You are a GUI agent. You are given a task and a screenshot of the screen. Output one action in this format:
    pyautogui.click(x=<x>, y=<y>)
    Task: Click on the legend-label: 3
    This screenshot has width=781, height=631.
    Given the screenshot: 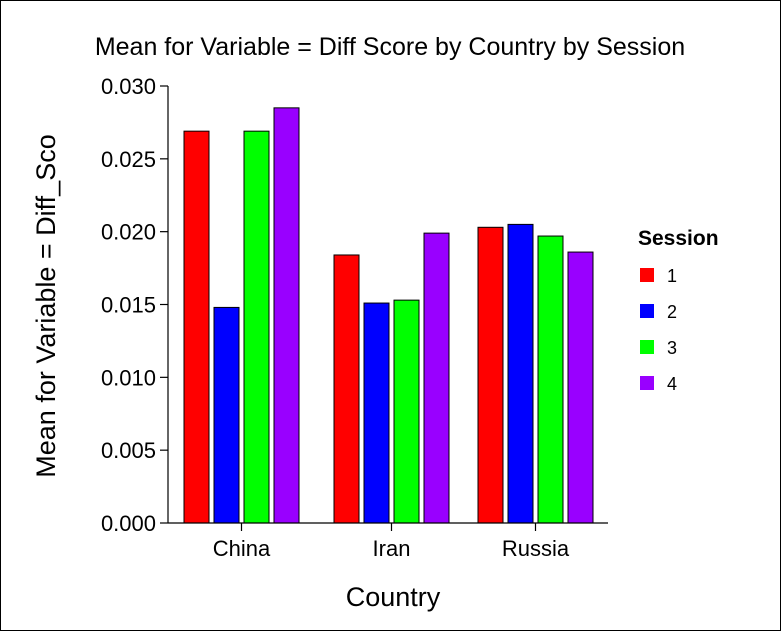 What is the action you would take?
    pyautogui.click(x=672, y=348)
    